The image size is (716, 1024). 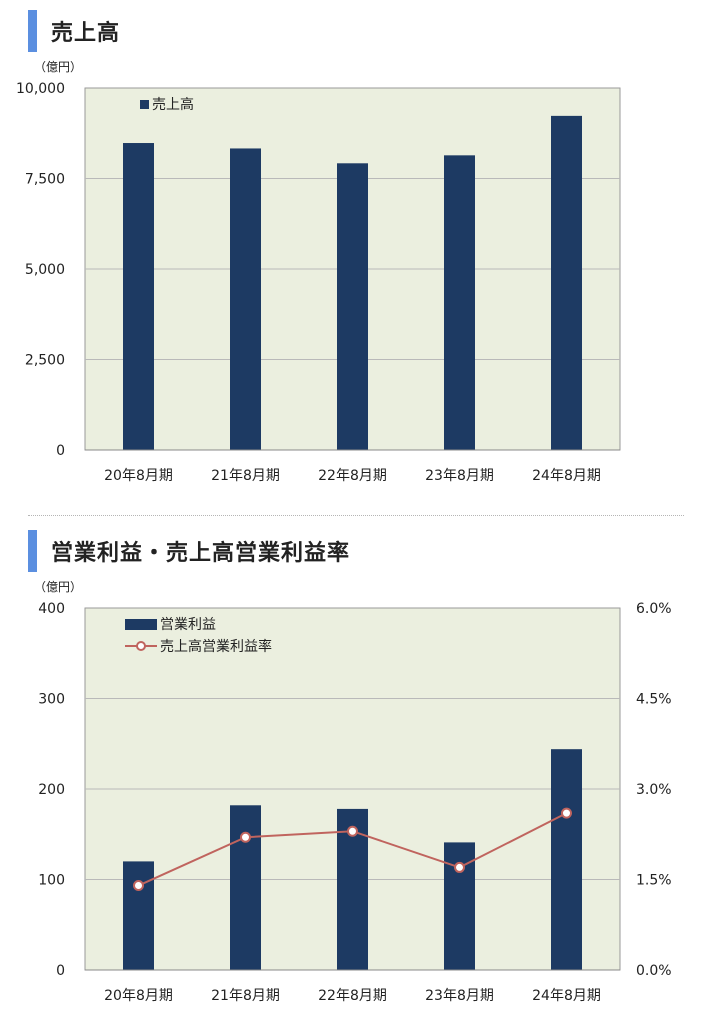 I want to click on operating-profit-heading: 営業利益・売上高営業利益率, so click(x=189, y=551).